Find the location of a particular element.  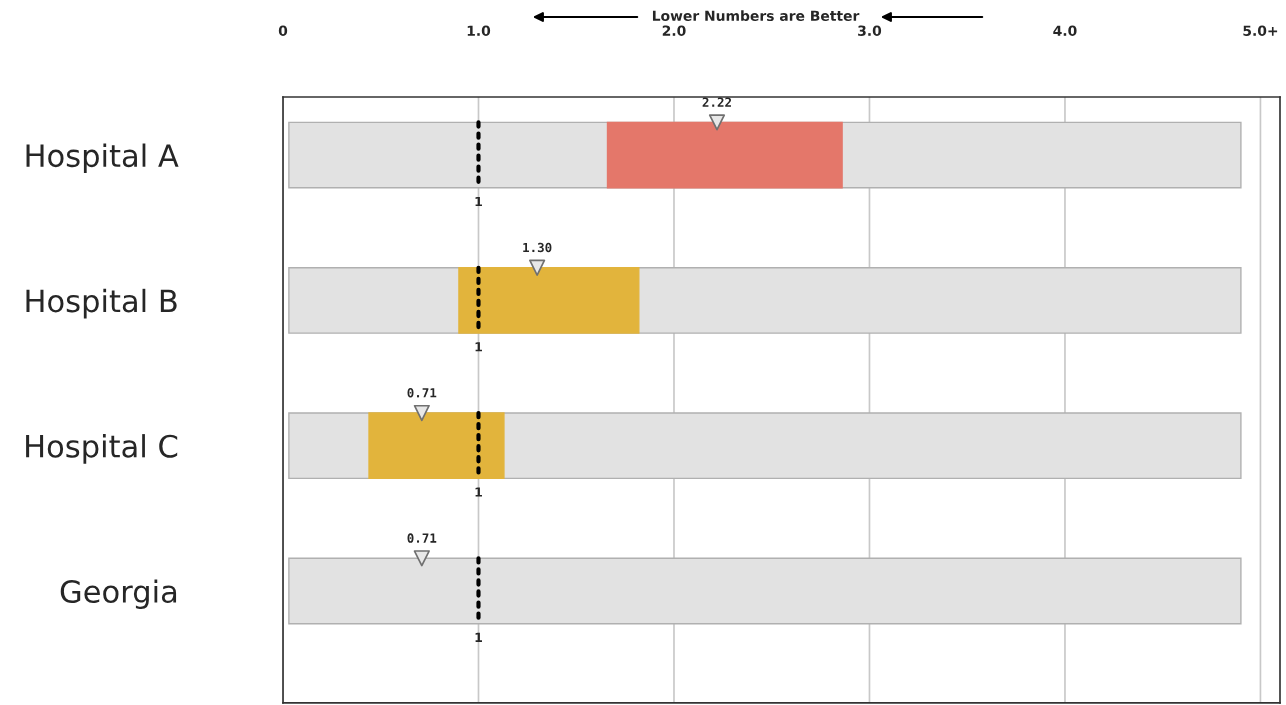

data-label: 1.30 is located at coordinates (537, 247).